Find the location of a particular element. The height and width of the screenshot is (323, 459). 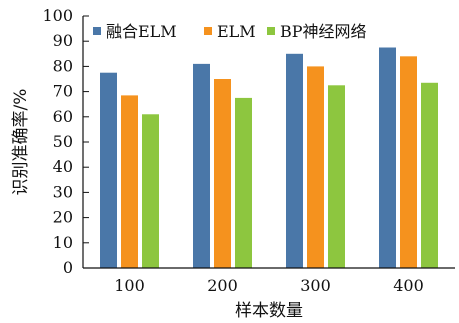

y-axis-title: 识别准确率/% is located at coordinates (21, 142).